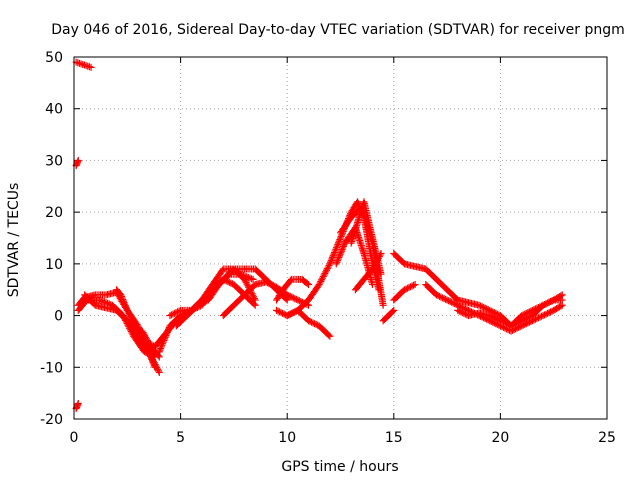 The width and height of the screenshot is (640, 480). What do you see at coordinates (54, 265) in the screenshot?
I see `y-tick-label: 10` at bounding box center [54, 265].